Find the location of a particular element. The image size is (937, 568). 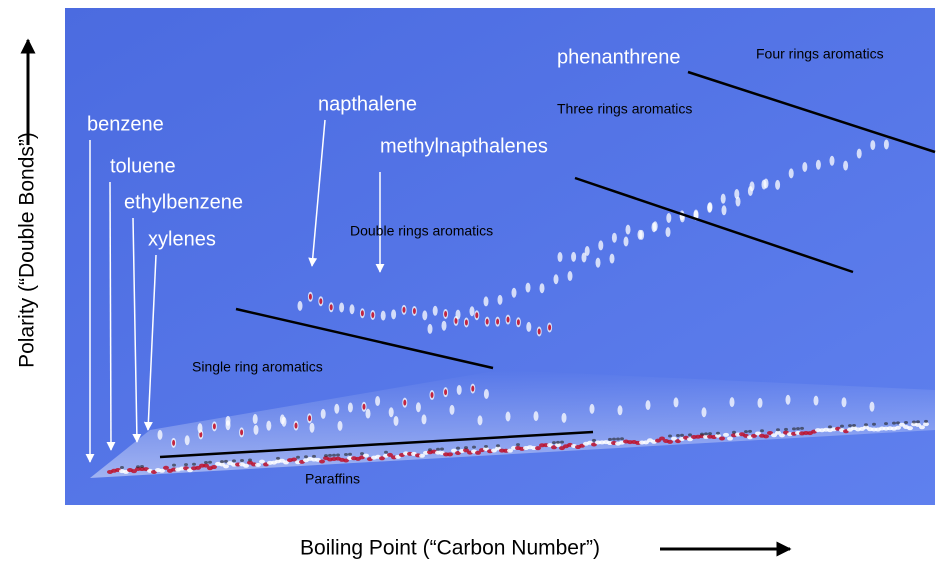

region-label: Double rings aromatics is located at coordinates (421, 231).